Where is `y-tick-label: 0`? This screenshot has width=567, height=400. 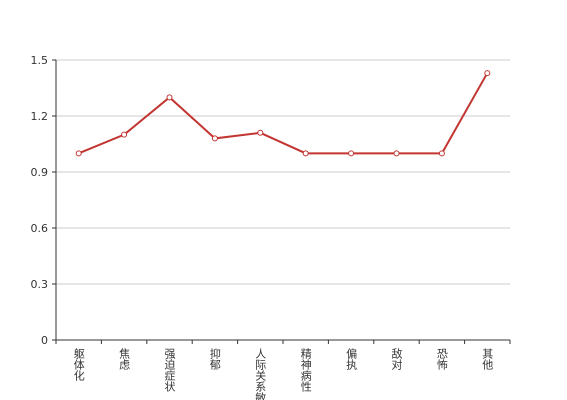 y-tick-label: 0 is located at coordinates (44, 340).